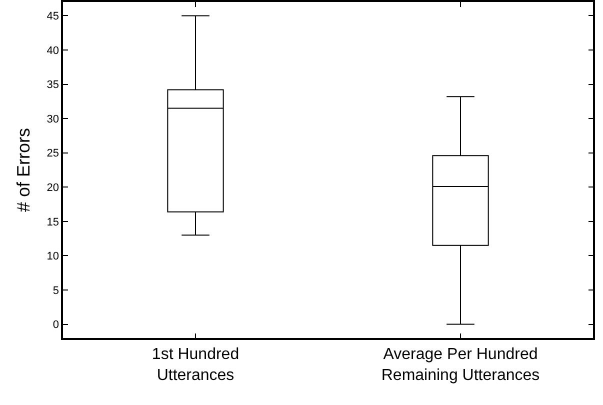 This screenshot has height=405, width=603. Describe the element at coordinates (53, 16) in the screenshot. I see `y-tick-label: 45` at that location.